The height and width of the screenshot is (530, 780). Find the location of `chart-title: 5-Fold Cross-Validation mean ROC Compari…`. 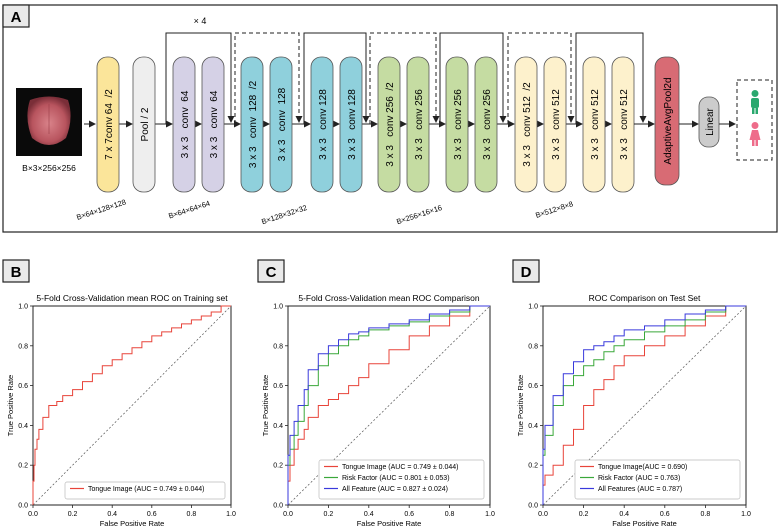

chart-title: 5-Fold Cross-Validation mean ROC Compari… is located at coordinates (389, 298).